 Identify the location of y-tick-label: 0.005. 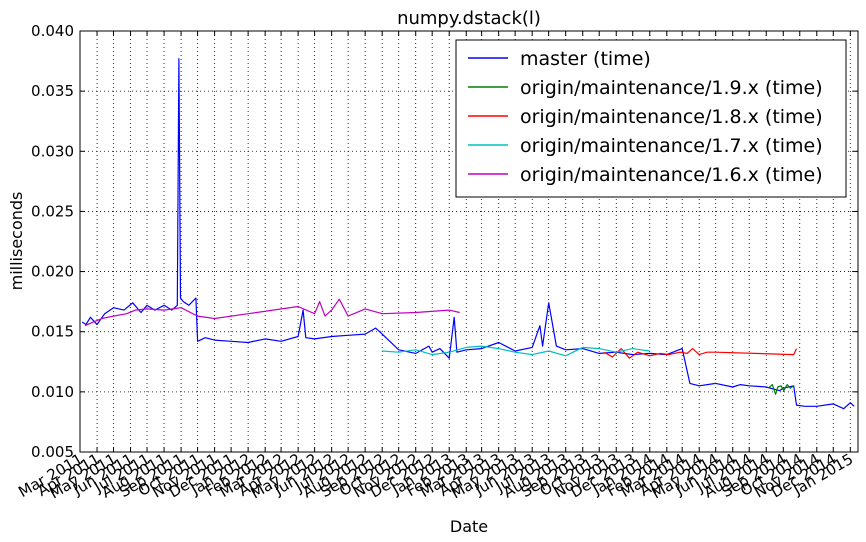
(52, 452).